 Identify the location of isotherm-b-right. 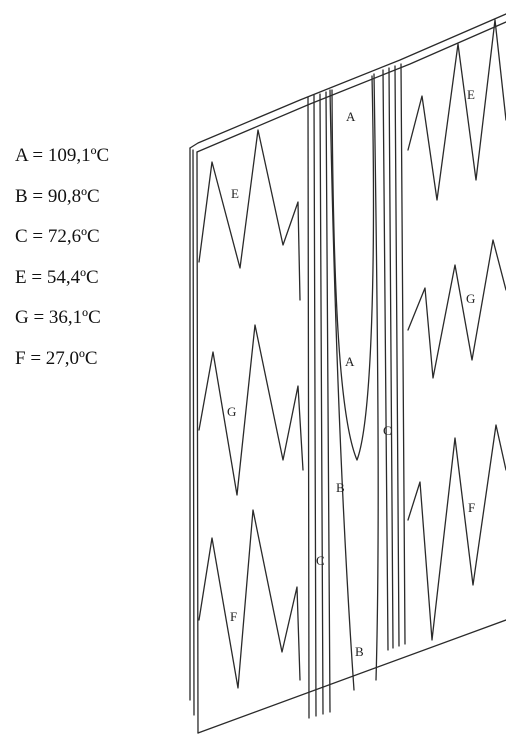
(376, 377).